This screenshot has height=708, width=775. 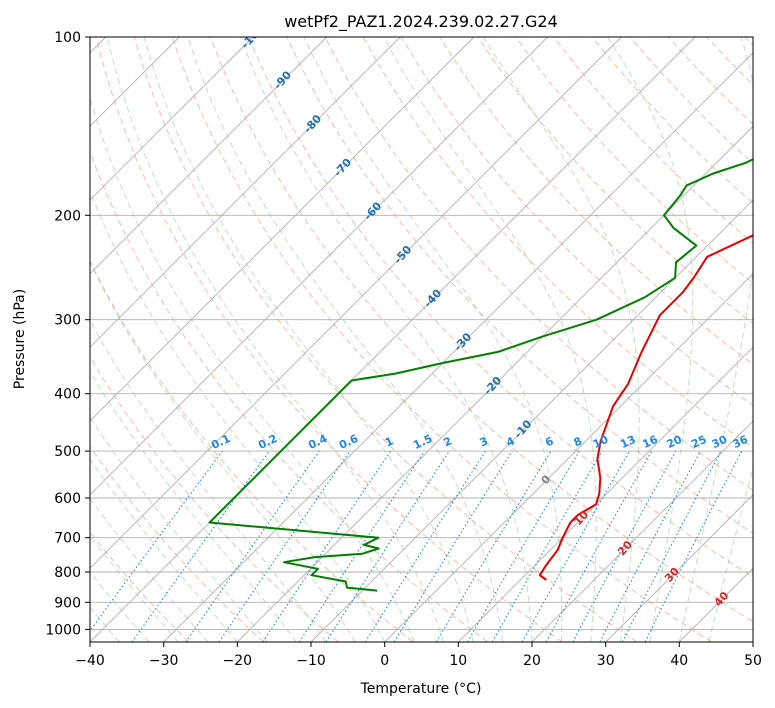 I want to click on mixing-ratio-label: 13, so click(x=627, y=442).